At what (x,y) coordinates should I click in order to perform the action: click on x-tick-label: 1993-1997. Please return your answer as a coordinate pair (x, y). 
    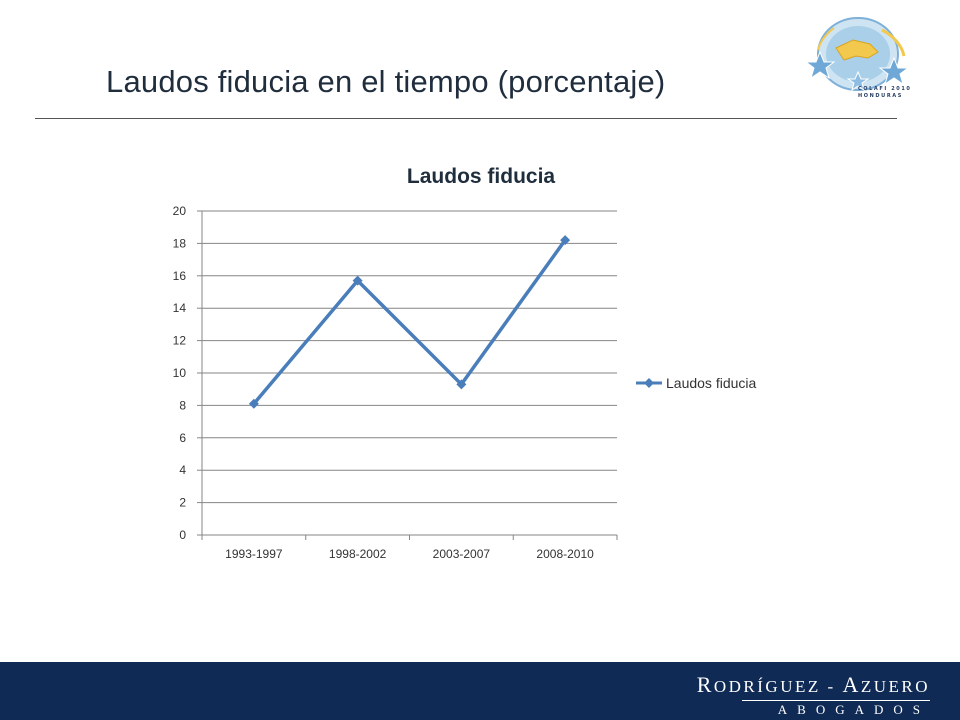
    Looking at the image, I should click on (254, 554).